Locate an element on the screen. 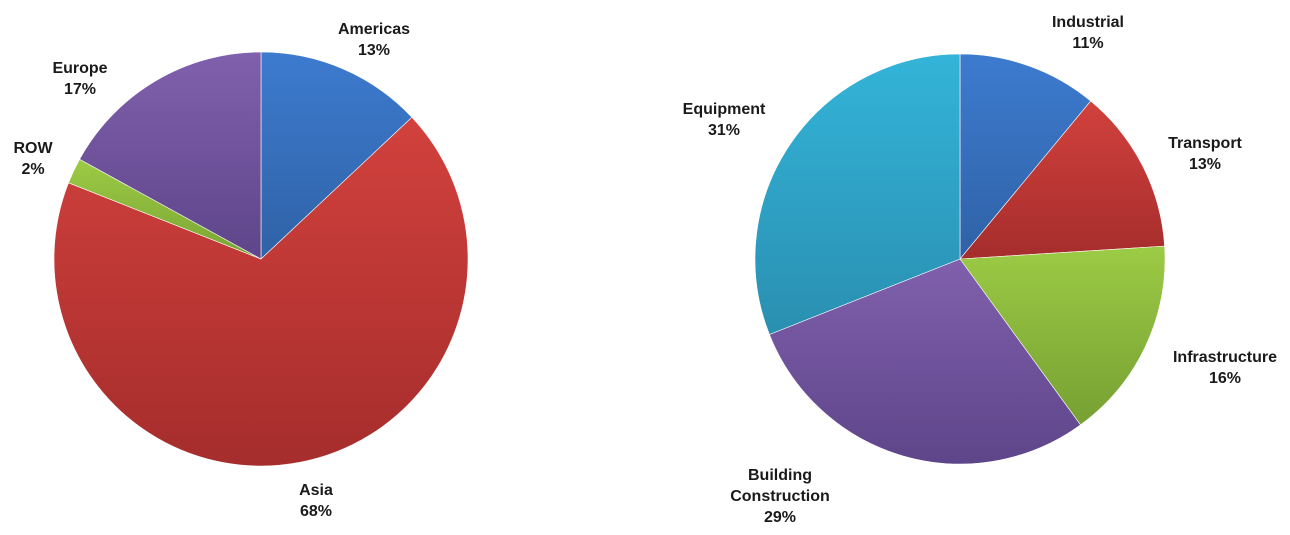 This screenshot has height=535, width=1290. slice-label-americas: Americas 13% is located at coordinates (374, 40).